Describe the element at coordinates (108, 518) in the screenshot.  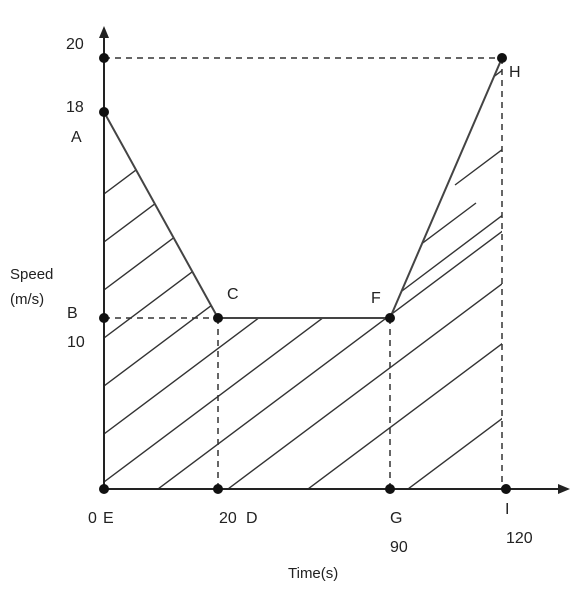
I see `label-e: E` at that location.